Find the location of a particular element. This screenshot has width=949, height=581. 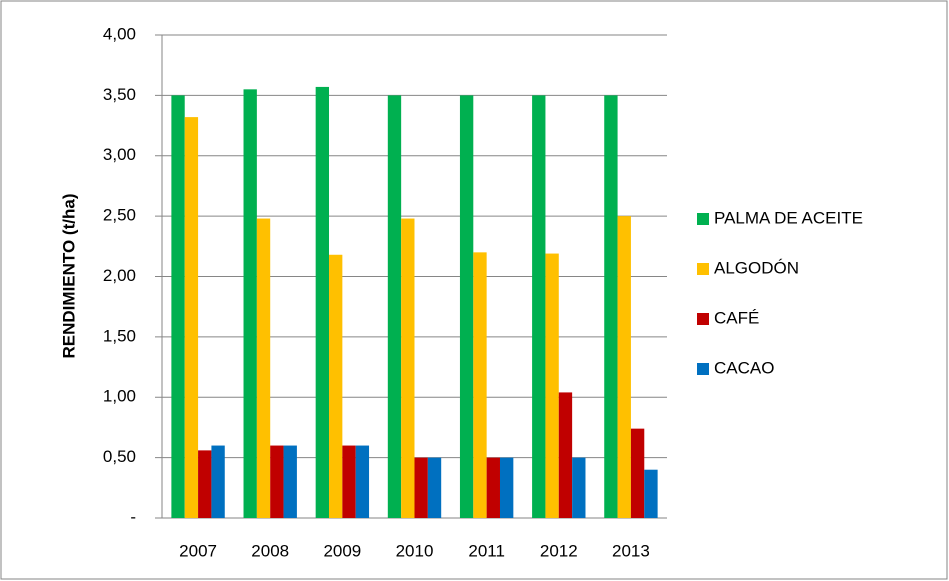

y-tick-label: 2,50 is located at coordinates (119, 215).